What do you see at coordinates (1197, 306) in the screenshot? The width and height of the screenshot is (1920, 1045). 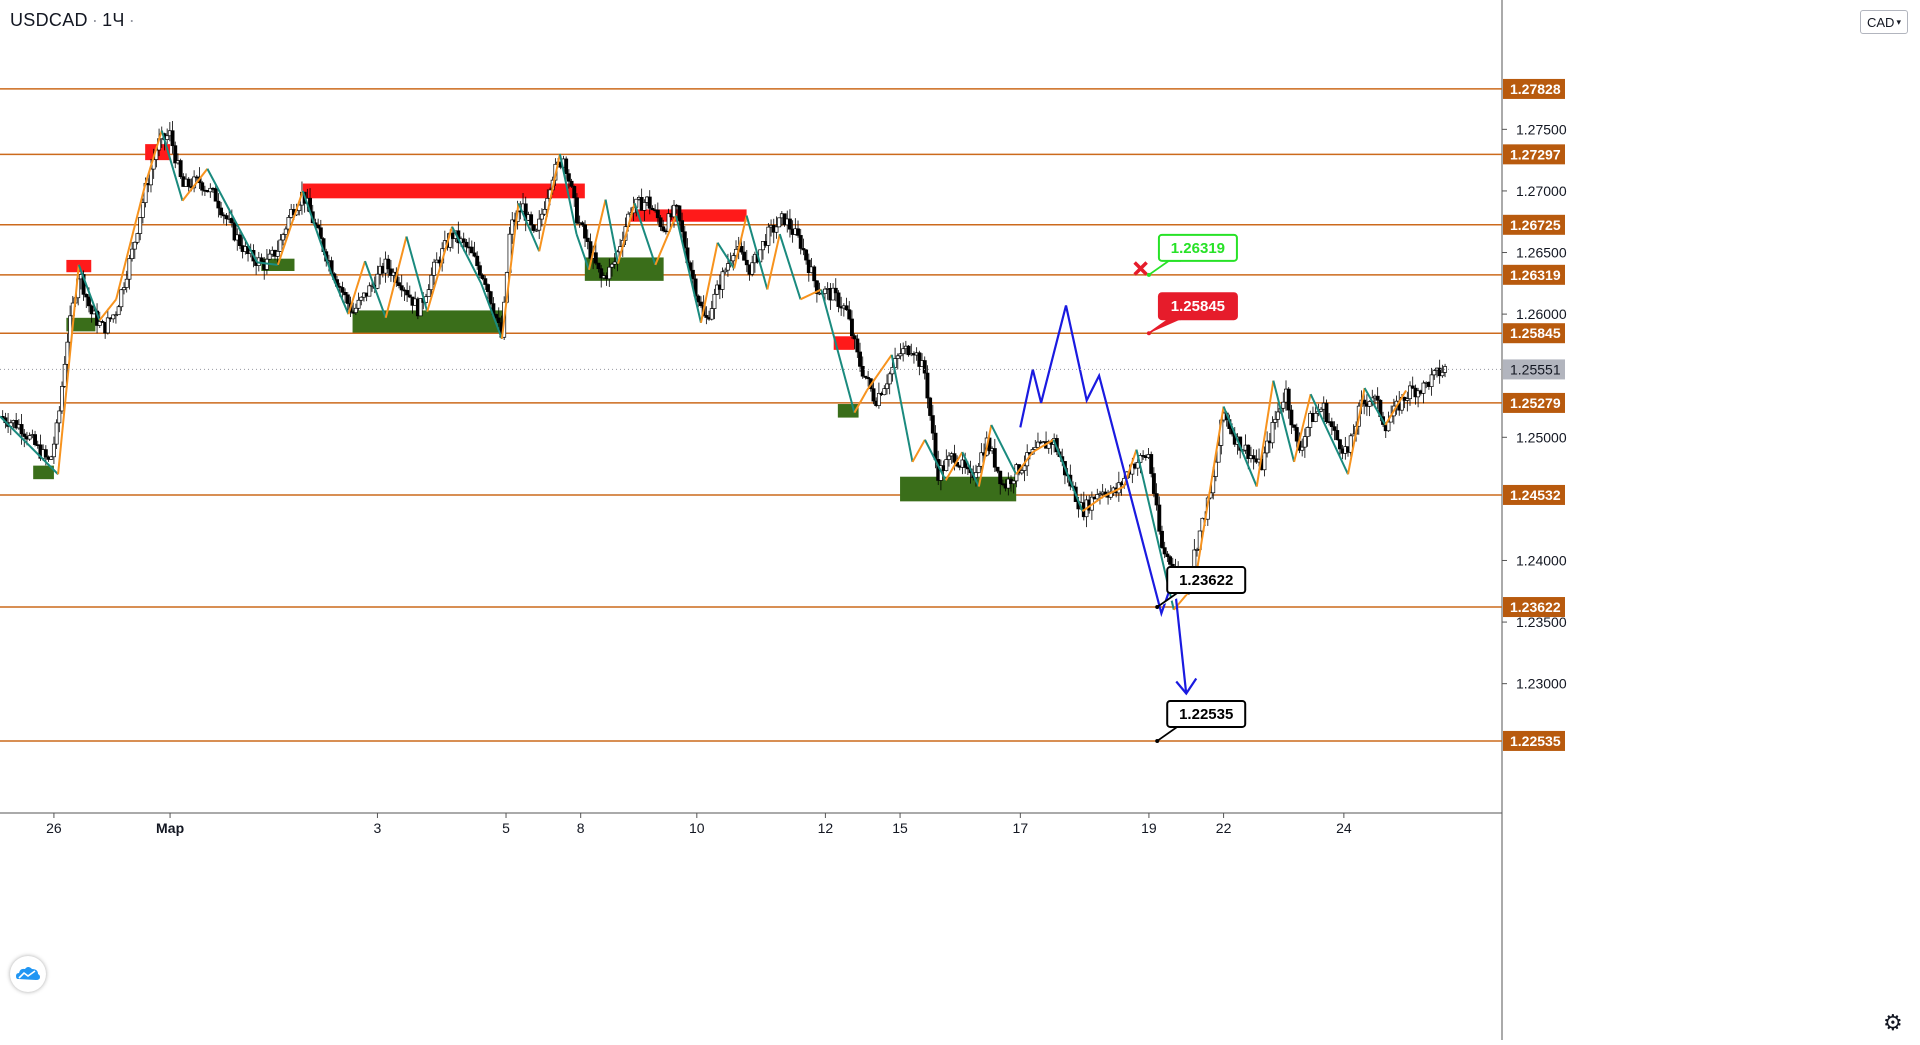 I see `callout-box` at bounding box center [1197, 306].